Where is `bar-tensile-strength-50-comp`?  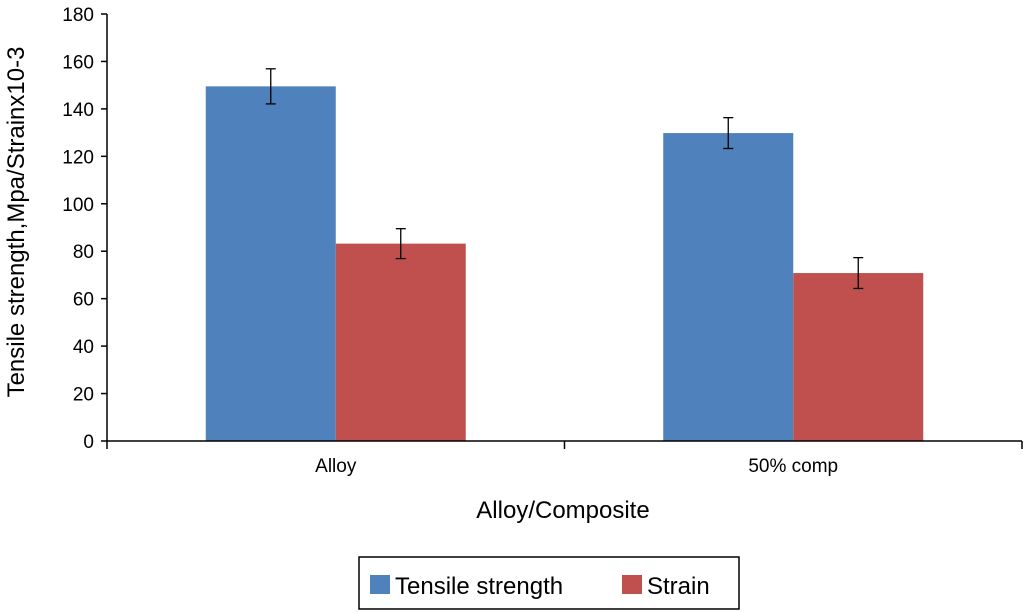 bar-tensile-strength-50-comp is located at coordinates (728, 287).